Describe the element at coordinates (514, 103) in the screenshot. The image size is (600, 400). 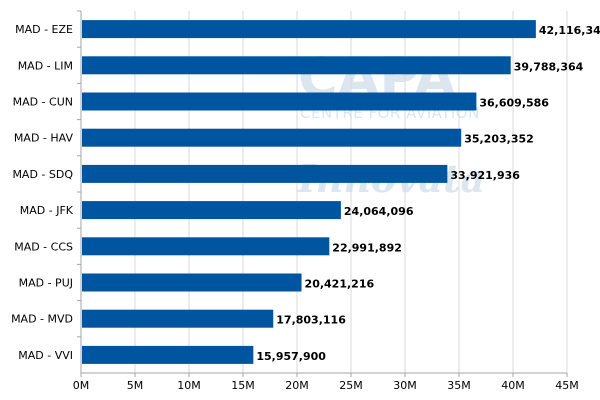
I see `data-label: 36,609,586` at that location.